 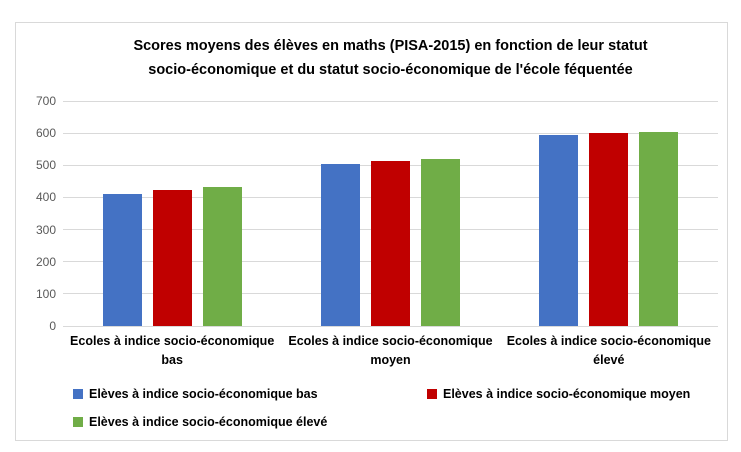 I want to click on legend-label: Elèves à indice socio-économique moyen, so click(x=567, y=394).